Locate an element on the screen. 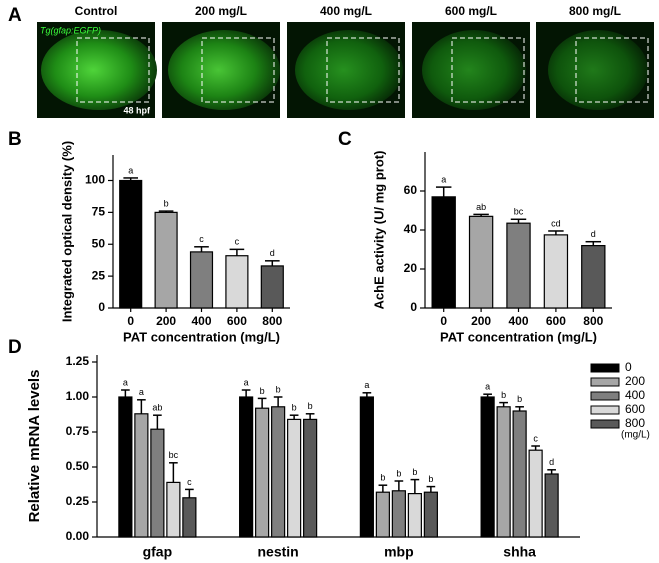  x-tick-label: 200 is located at coordinates (166, 321).